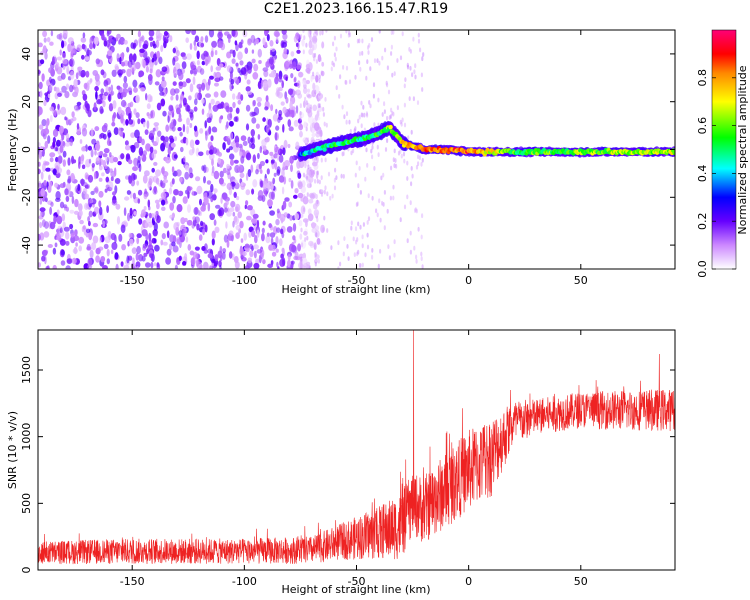 This screenshot has width=750, height=600. Describe the element at coordinates (468, 280) in the screenshot. I see `spectrogram-x-tick-label: 0` at that location.